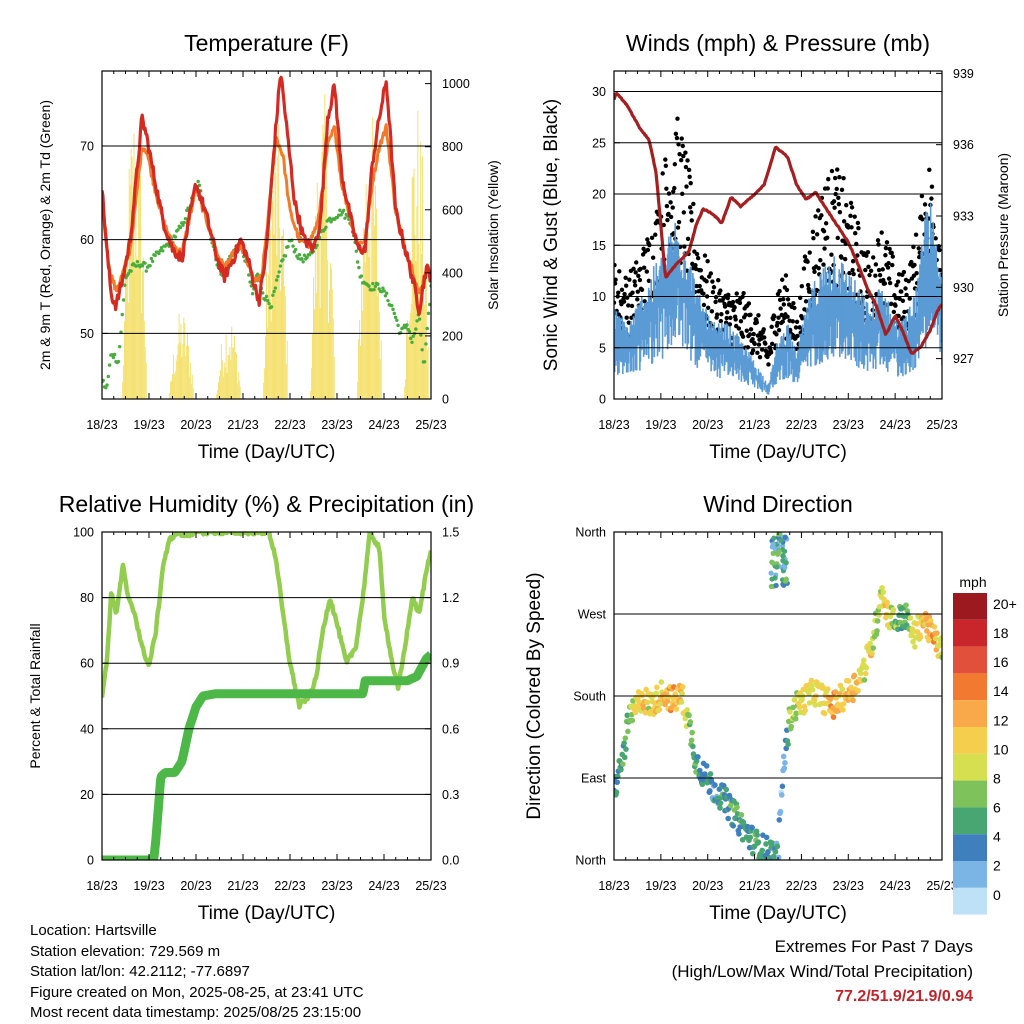 The image size is (1024, 1024). Describe the element at coordinates (452, 147) in the screenshot. I see `y2-tick-label: 800` at that location.